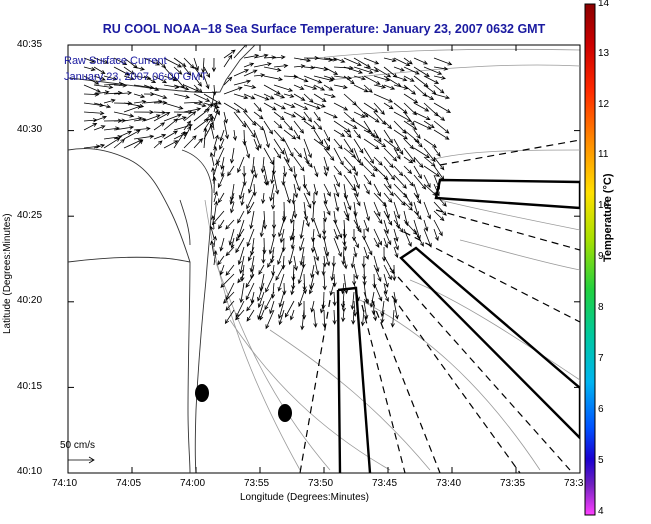 The width and height of the screenshot is (651, 524). What do you see at coordinates (257, 483) in the screenshot?
I see `x-tick-label: 73:55` at bounding box center [257, 483].